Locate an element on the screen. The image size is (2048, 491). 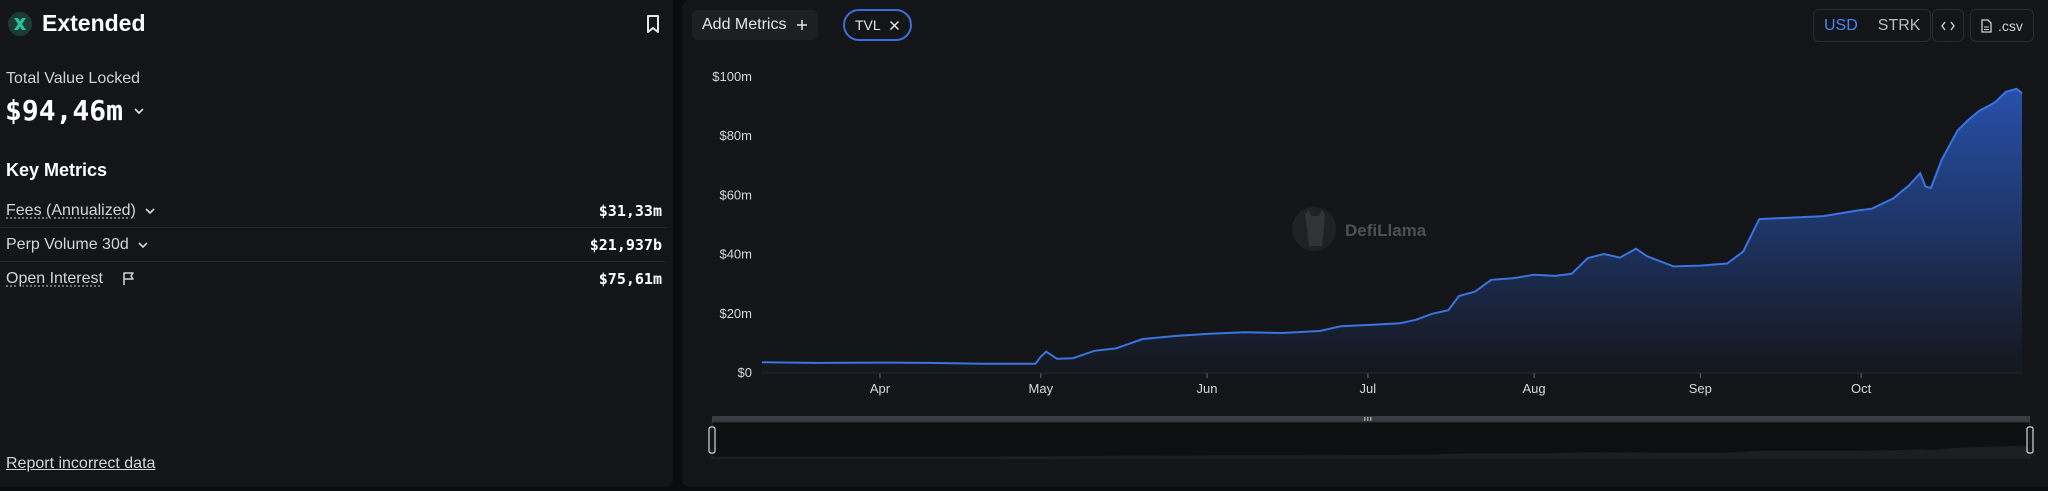
metric-open-interest-toggle: Open Interest is located at coordinates (68, 279).